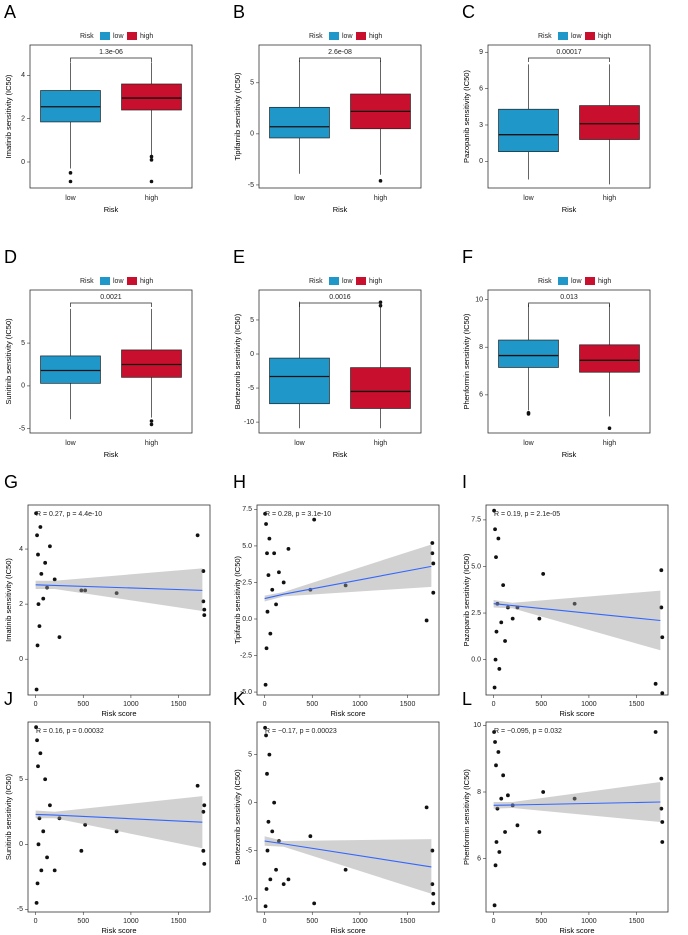 The image size is (688, 935). Describe the element at coordinates (151, 363) in the screenshot. I see `box` at that location.